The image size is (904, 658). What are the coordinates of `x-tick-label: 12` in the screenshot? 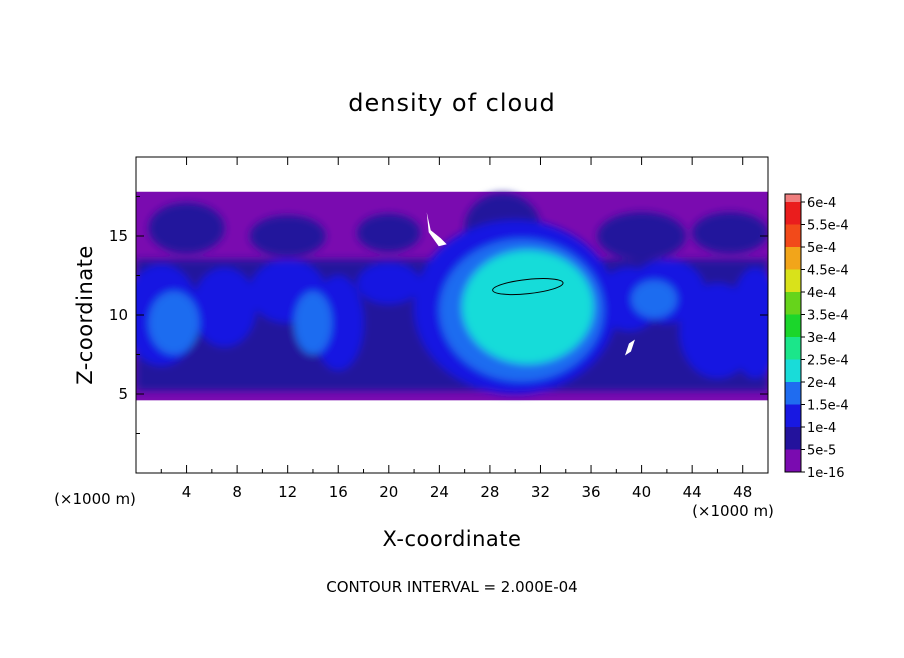 It's located at (287, 492).